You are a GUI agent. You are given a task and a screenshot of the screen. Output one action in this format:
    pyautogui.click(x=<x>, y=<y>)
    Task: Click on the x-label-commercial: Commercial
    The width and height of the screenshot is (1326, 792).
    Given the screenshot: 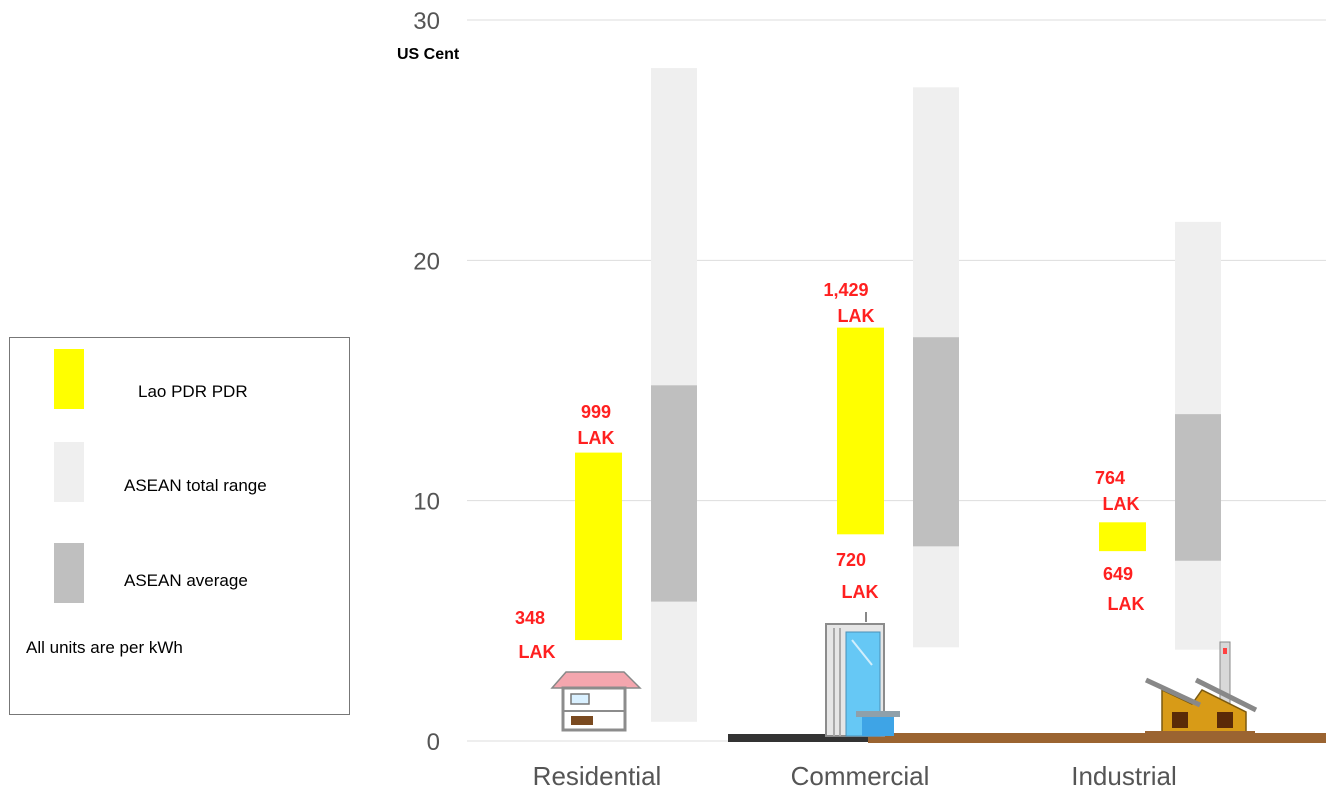 What is the action you would take?
    pyautogui.click(x=860, y=776)
    